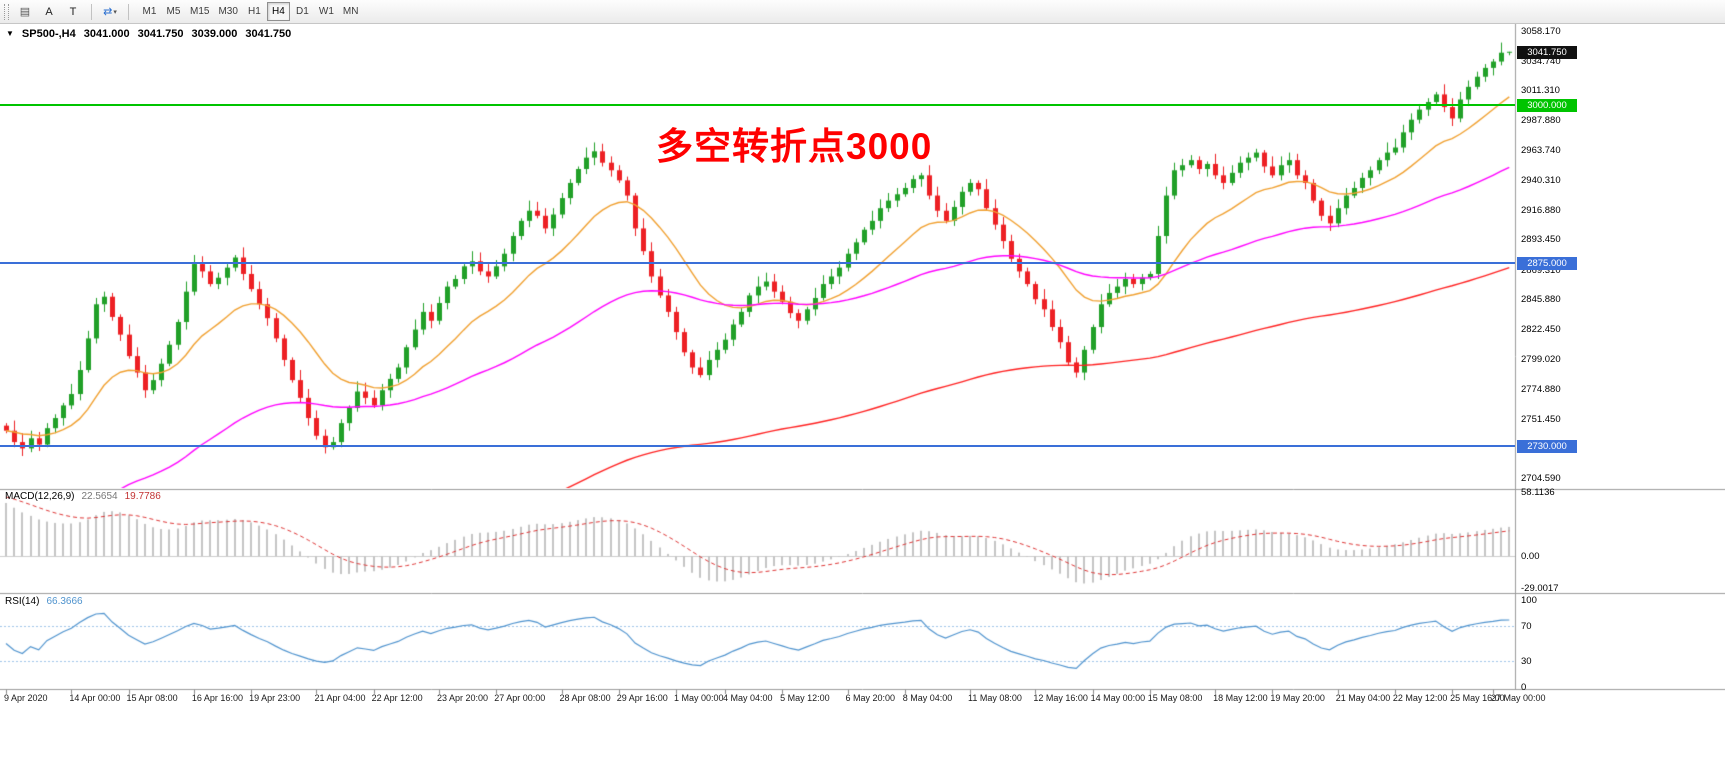 The width and height of the screenshot is (1725, 783). I want to click on price-badge-2730.000: 2730.000, so click(1547, 446).